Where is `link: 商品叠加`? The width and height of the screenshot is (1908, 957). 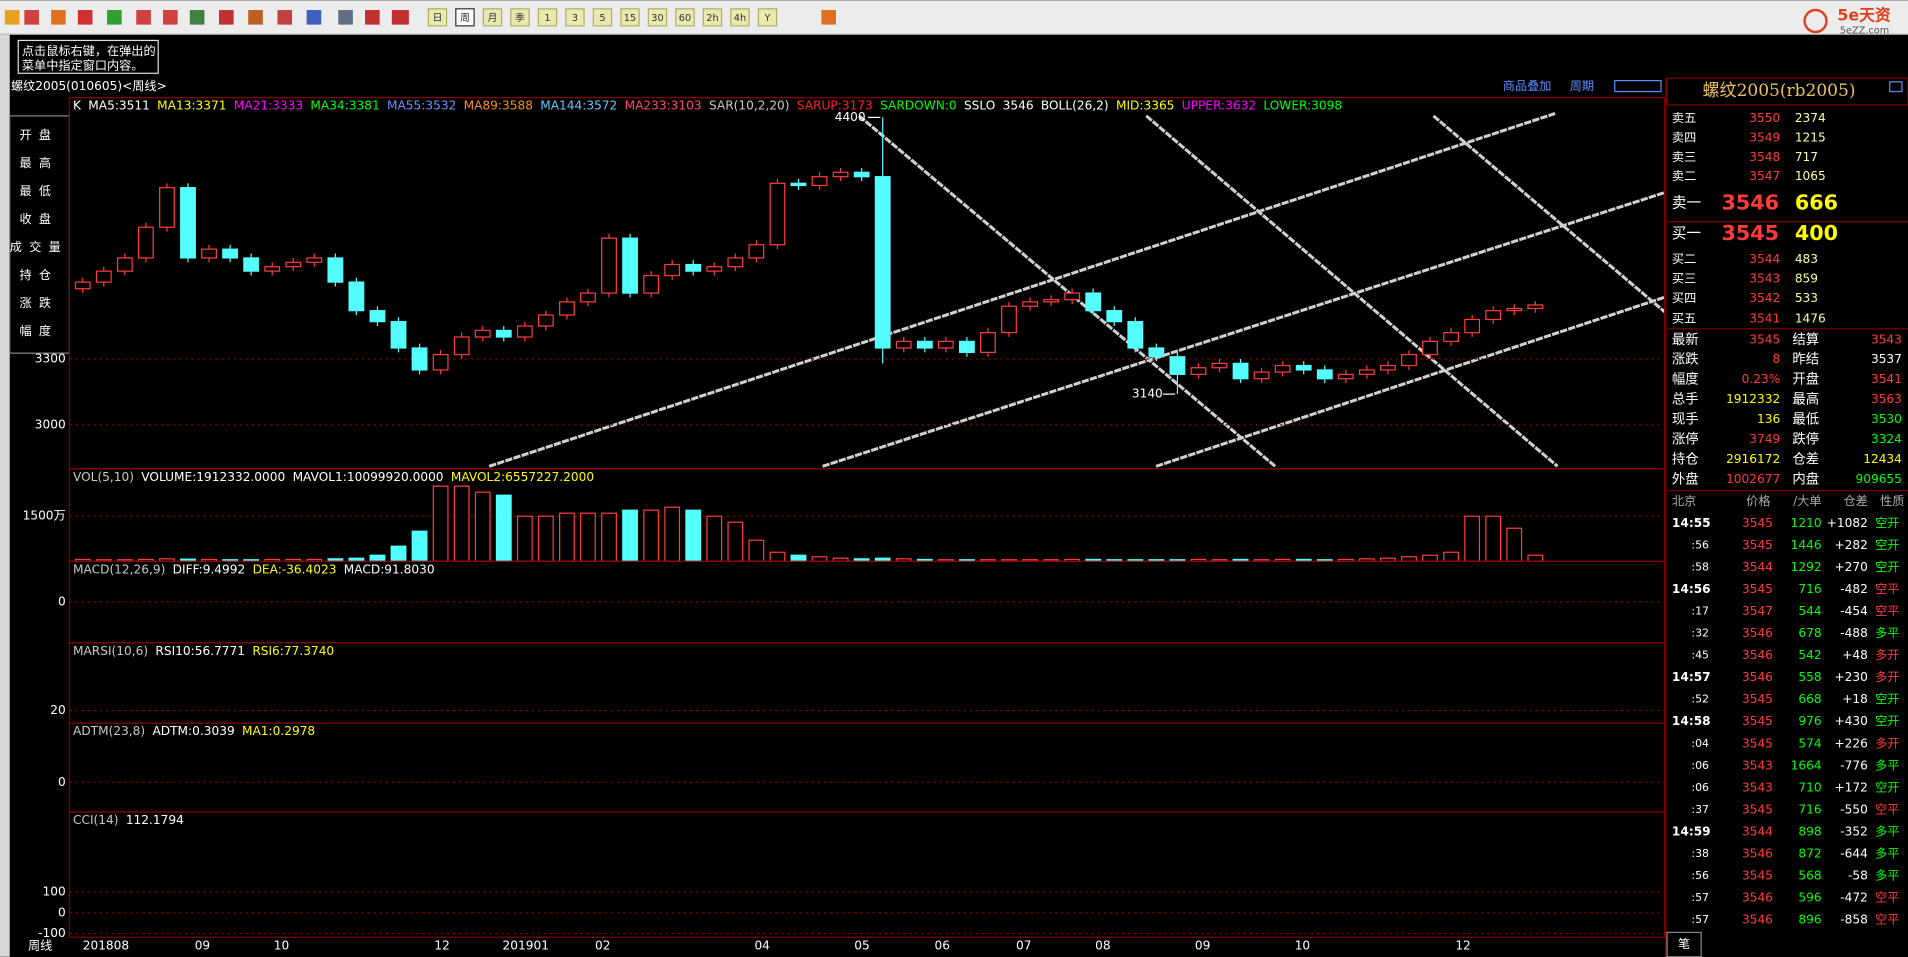 link: 商品叠加 is located at coordinates (1527, 85).